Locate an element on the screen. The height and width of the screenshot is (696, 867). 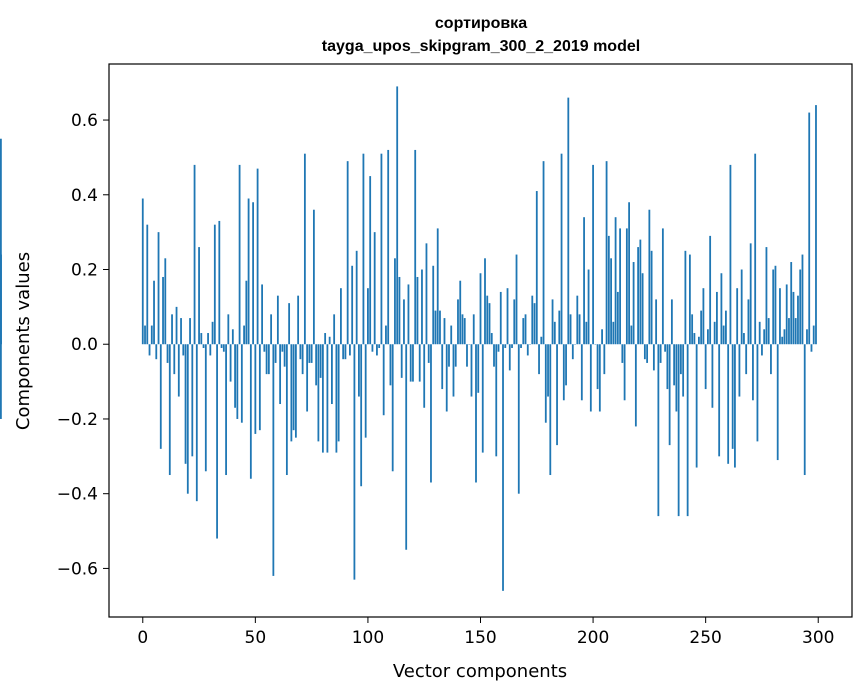
x-tick-label: 150 is located at coordinates (480, 638).